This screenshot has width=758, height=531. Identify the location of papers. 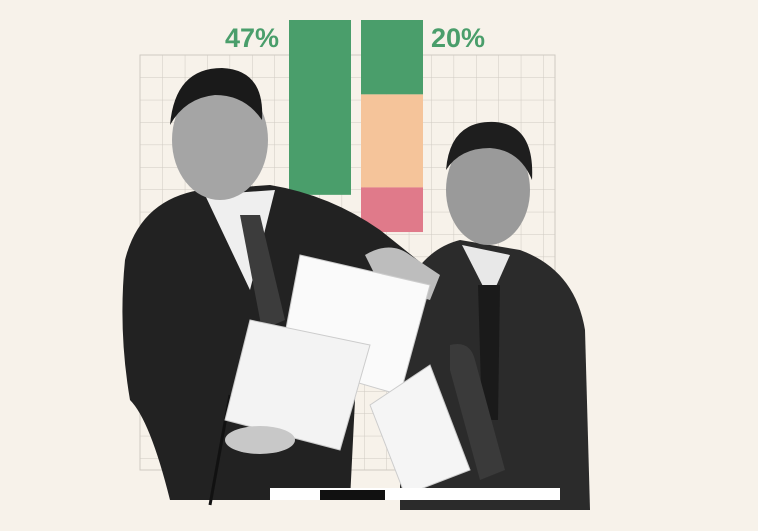
(347, 375).